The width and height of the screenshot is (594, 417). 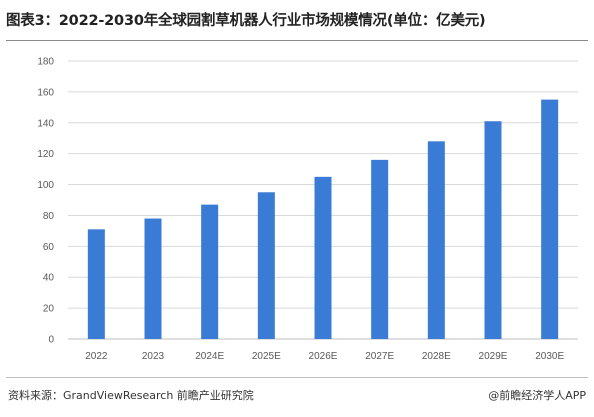 I want to click on bar-2026E, so click(x=323, y=257).